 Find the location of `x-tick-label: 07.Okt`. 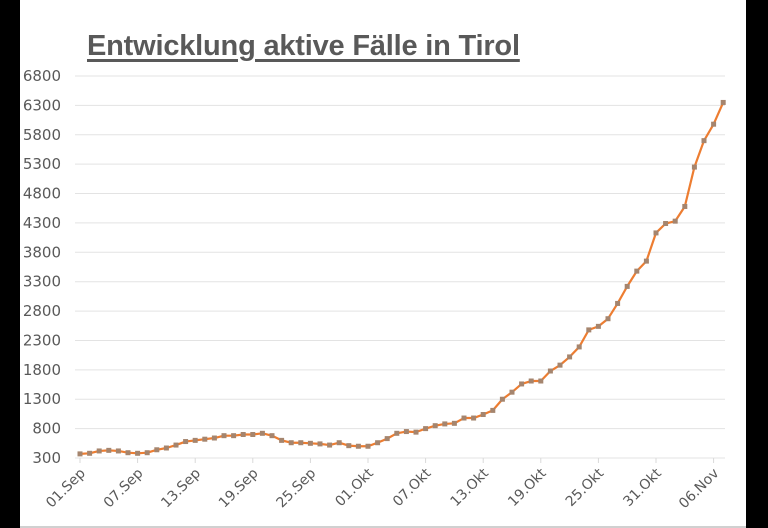

x-tick-label: 07.Okt is located at coordinates (412, 487).